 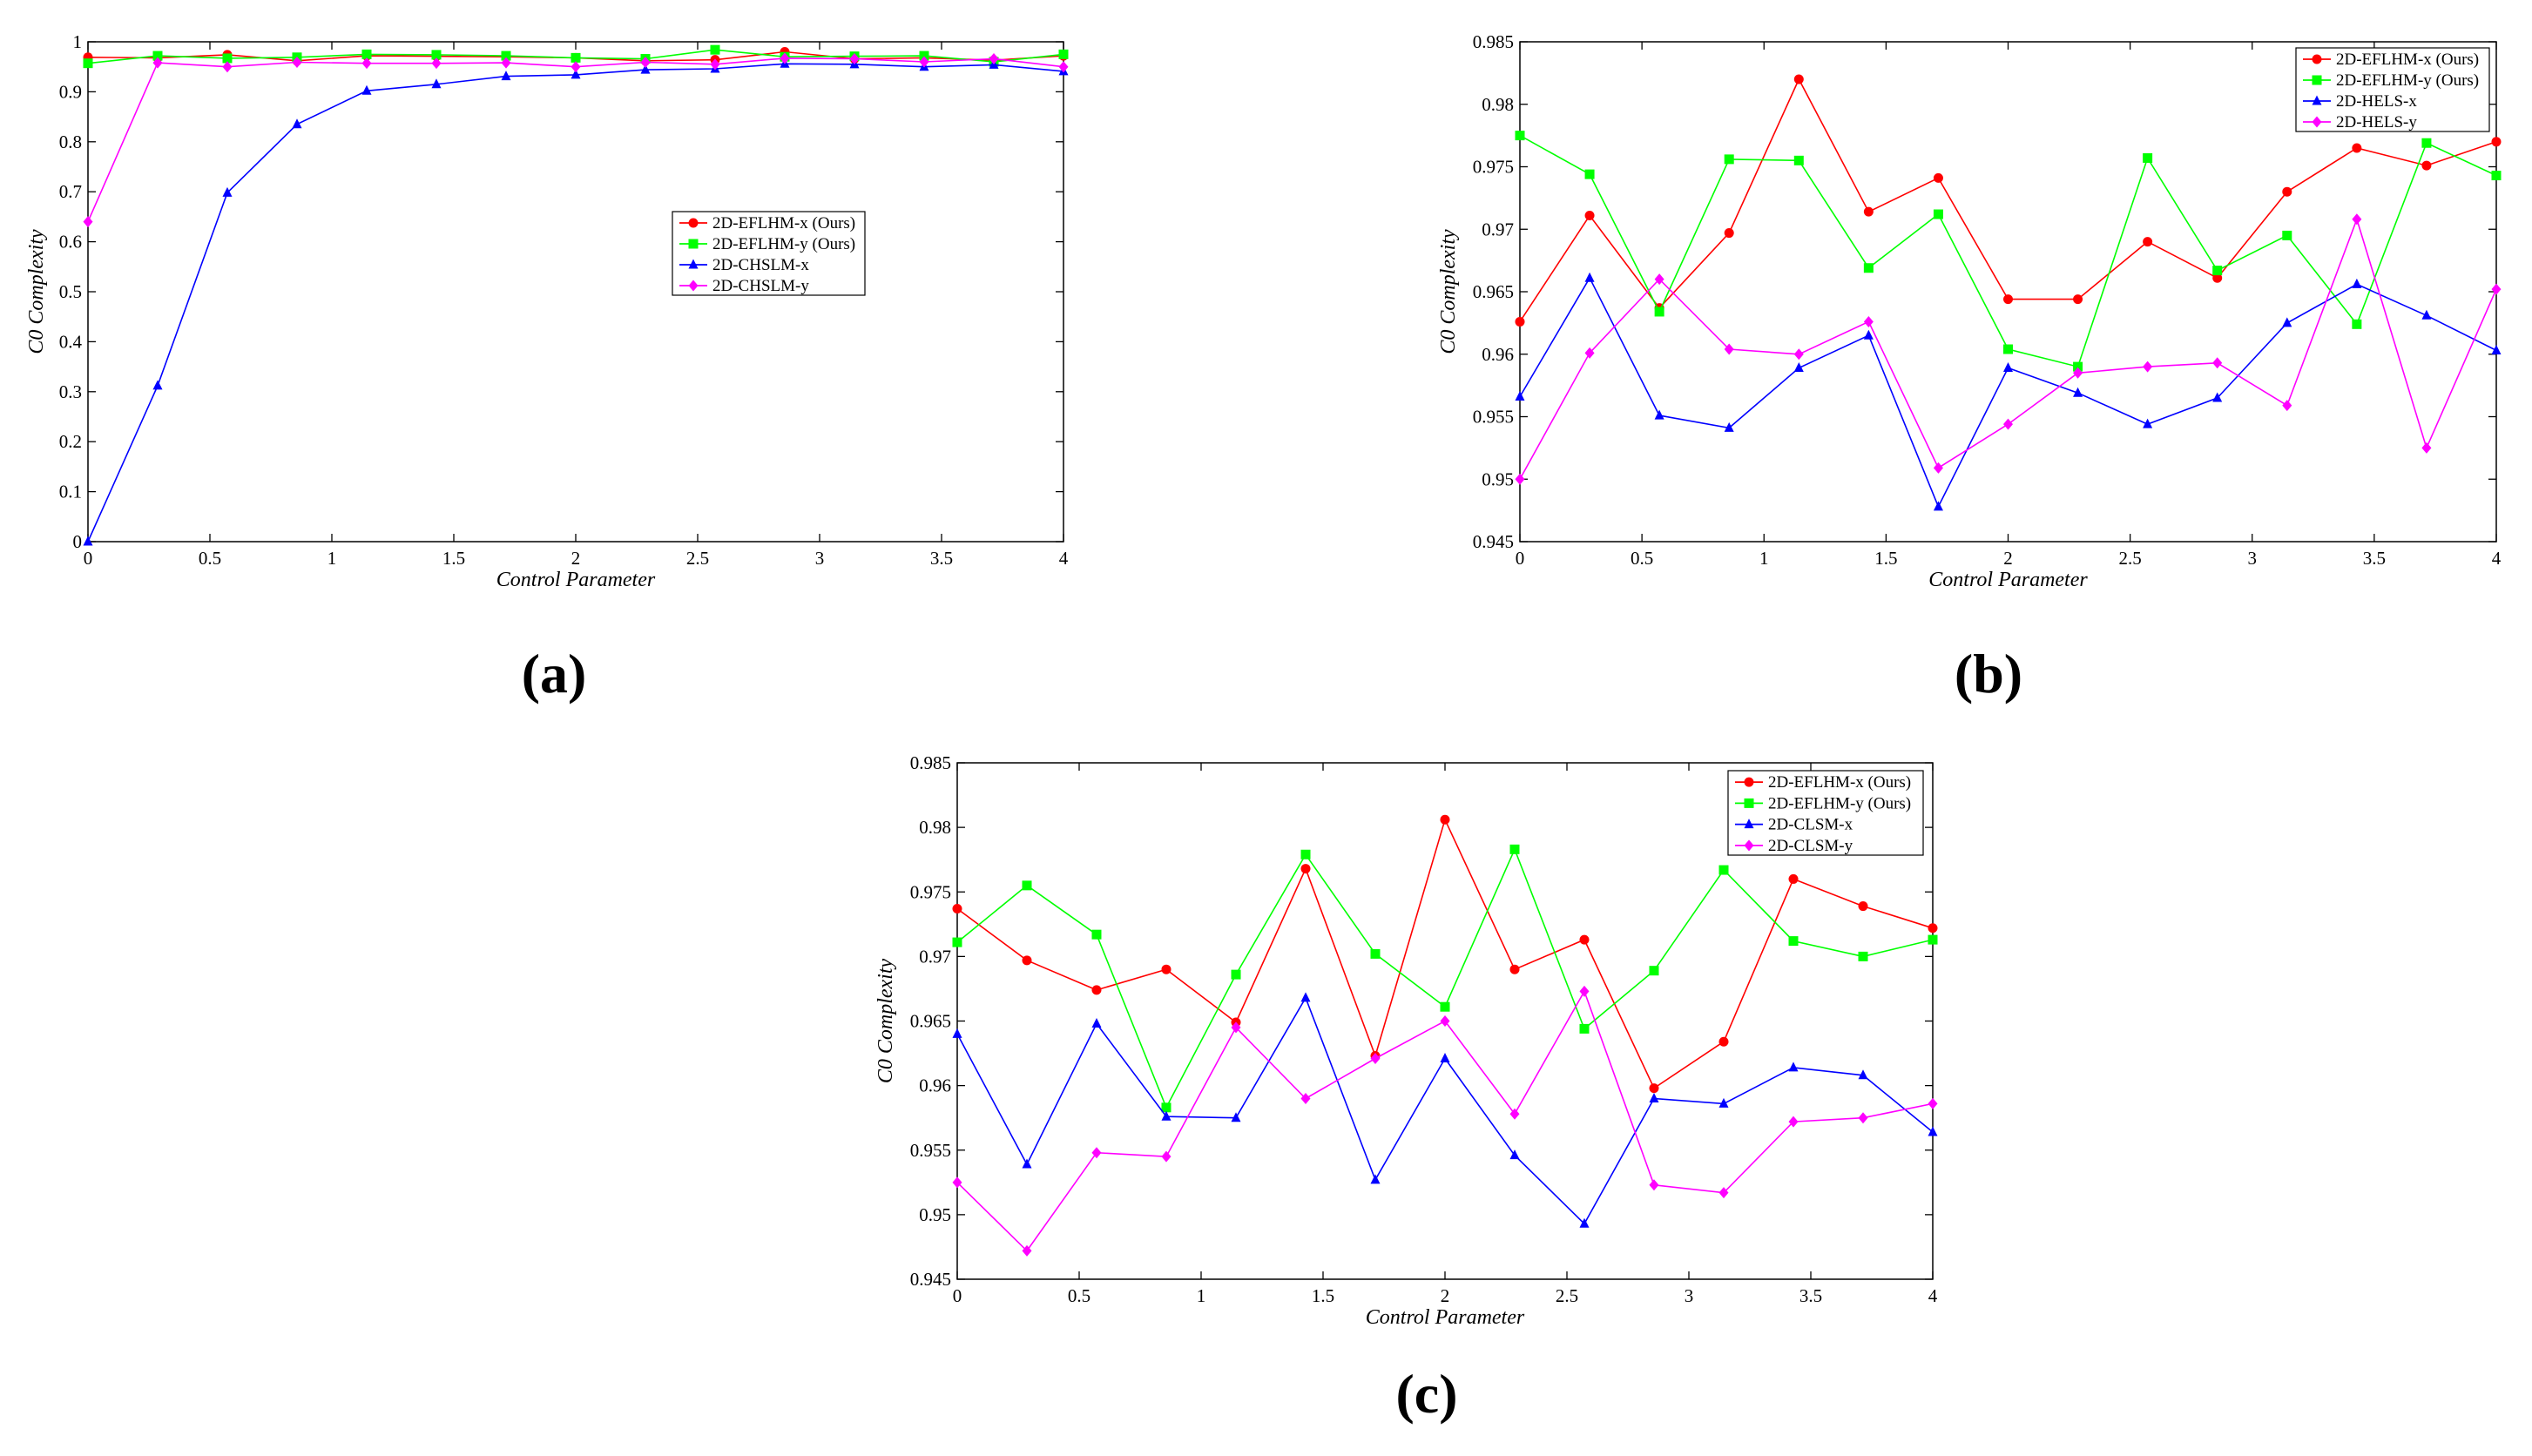 What do you see at coordinates (2407, 60) in the screenshot?
I see `legend-entry: 2D-EFLHM-x (Ours)` at bounding box center [2407, 60].